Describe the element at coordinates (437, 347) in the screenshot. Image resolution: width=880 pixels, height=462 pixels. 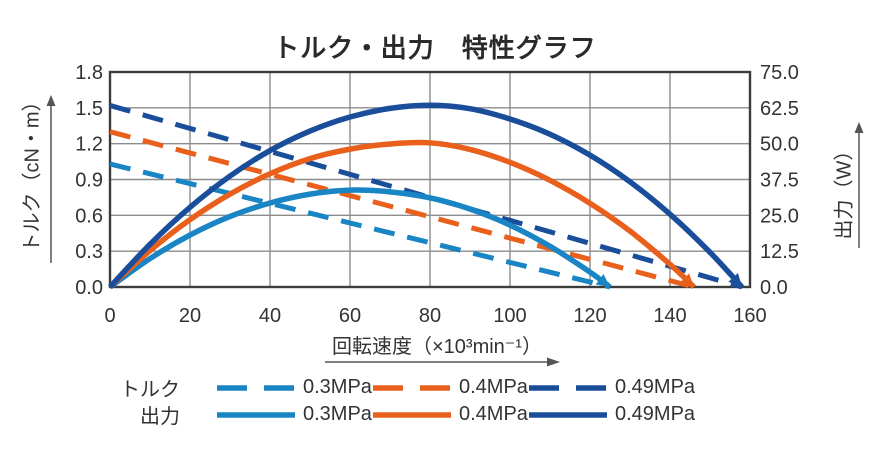
I see `x-axis-label: 回転速度（×10³min⁻¹）` at that location.